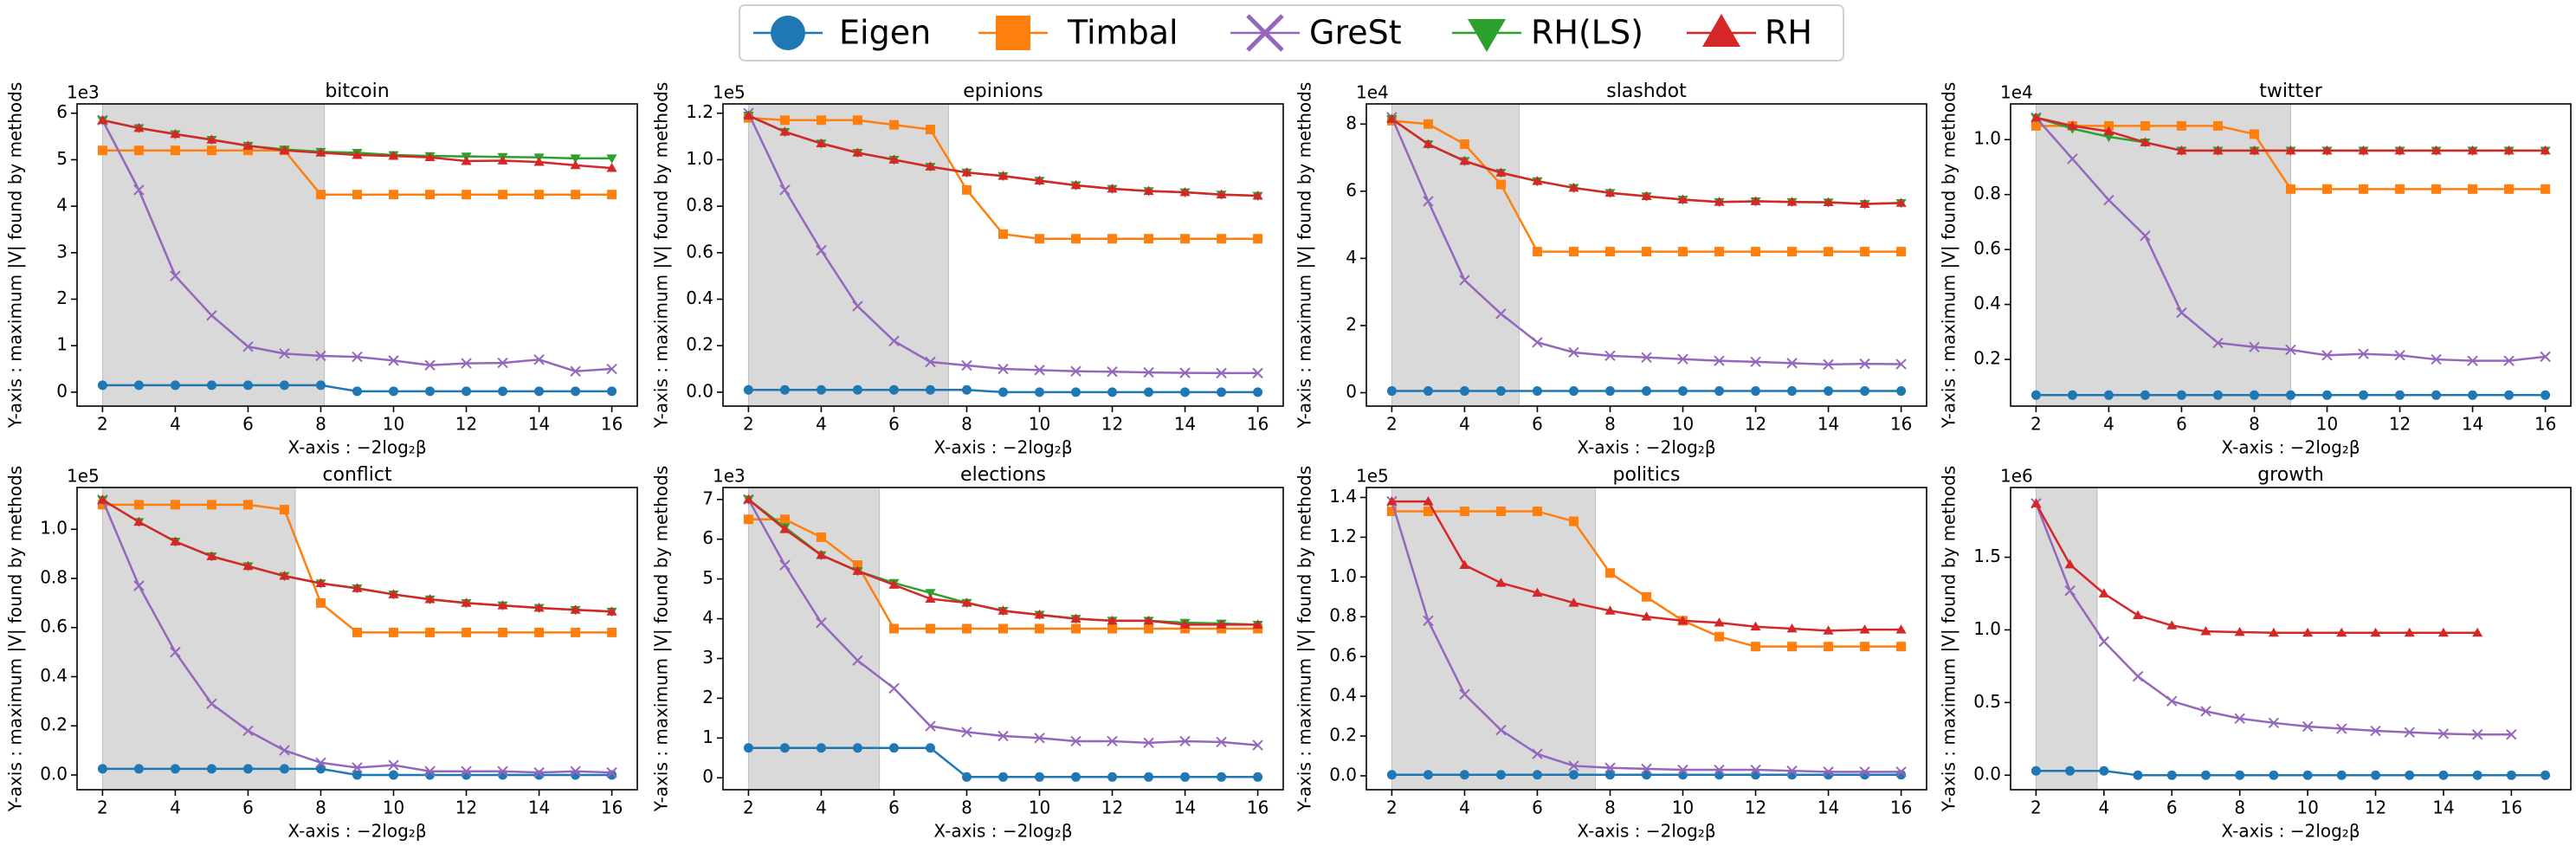 This screenshot has height=846, width=2576. What do you see at coordinates (707, 657) in the screenshot?
I see `y-tick-label: 3` at bounding box center [707, 657].